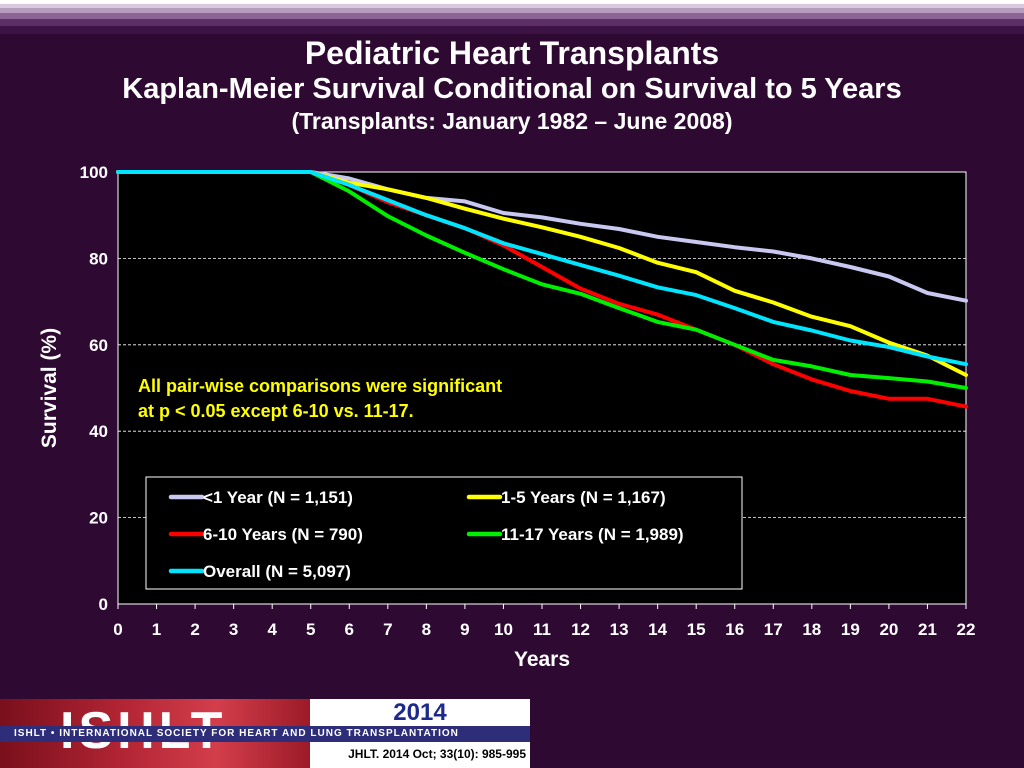 Image resolution: width=1024 pixels, height=768 pixels. I want to click on x-tick-label: 1, so click(156, 629).